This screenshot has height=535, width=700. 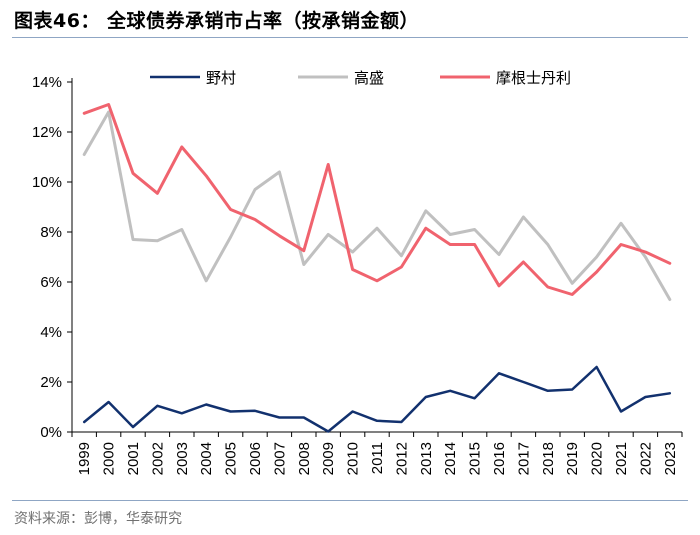 I want to click on y-tick-label: 14%, so click(x=47, y=82).